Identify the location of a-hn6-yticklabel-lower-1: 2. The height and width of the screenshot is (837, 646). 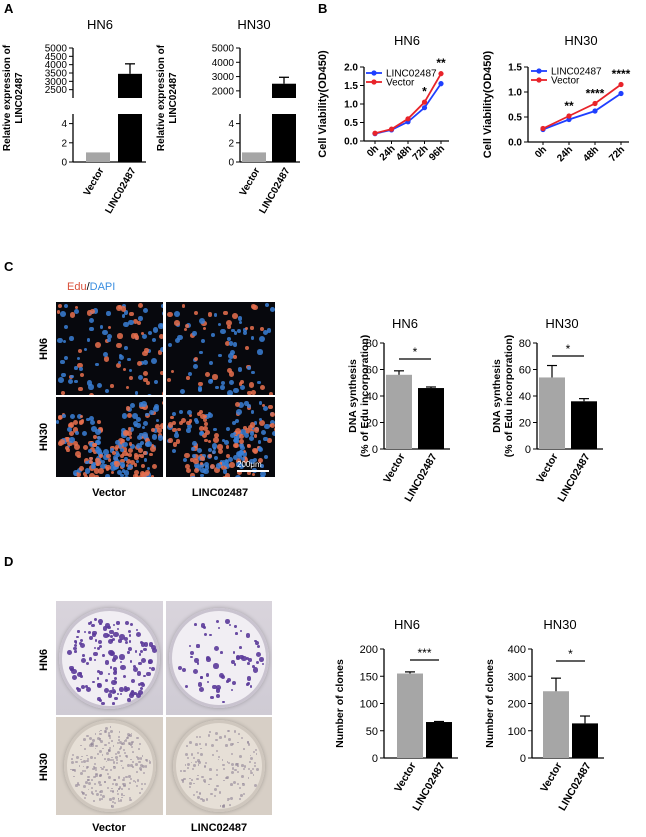
(64, 143).